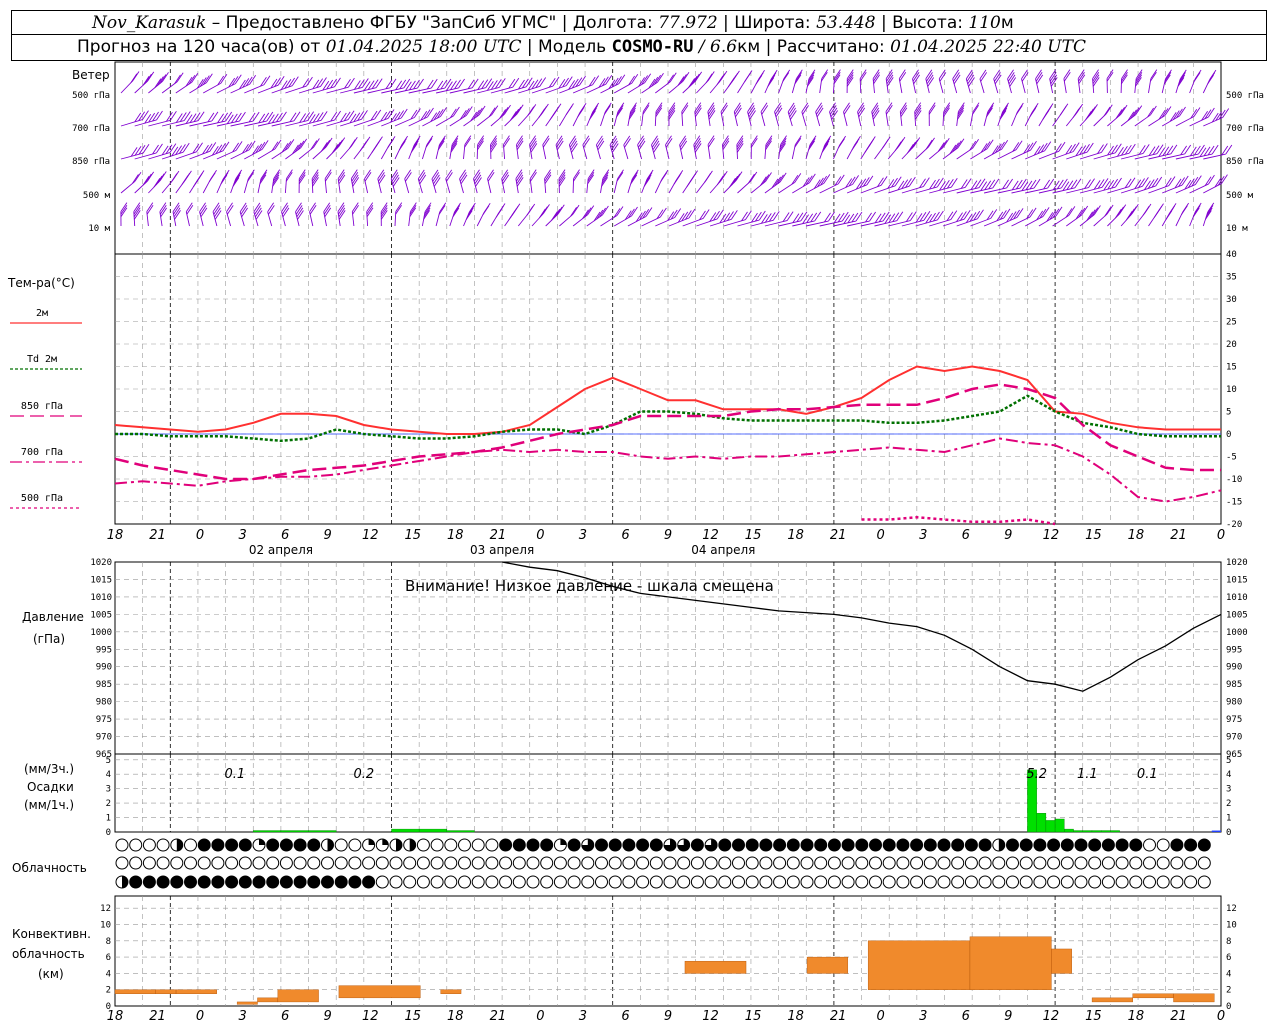 This screenshot has height=1024, width=1280. Describe the element at coordinates (242, 1016) in the screenshot. I see `hour-label-bottom: 3` at that location.